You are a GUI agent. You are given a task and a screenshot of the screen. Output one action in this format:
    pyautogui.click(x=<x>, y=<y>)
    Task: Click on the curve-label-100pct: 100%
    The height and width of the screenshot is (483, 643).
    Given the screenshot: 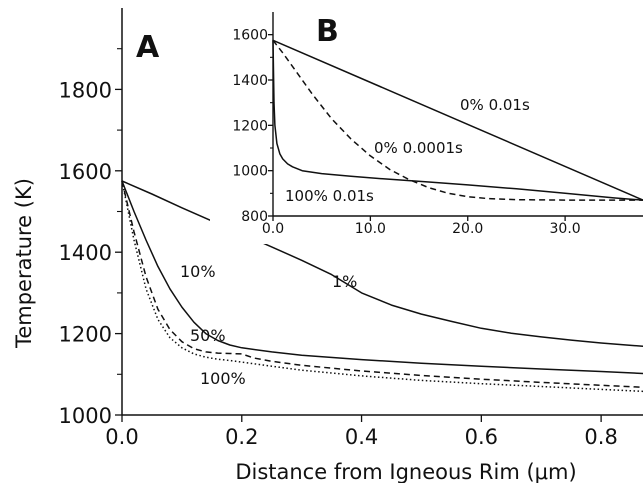 What is the action you would take?
    pyautogui.click(x=223, y=378)
    